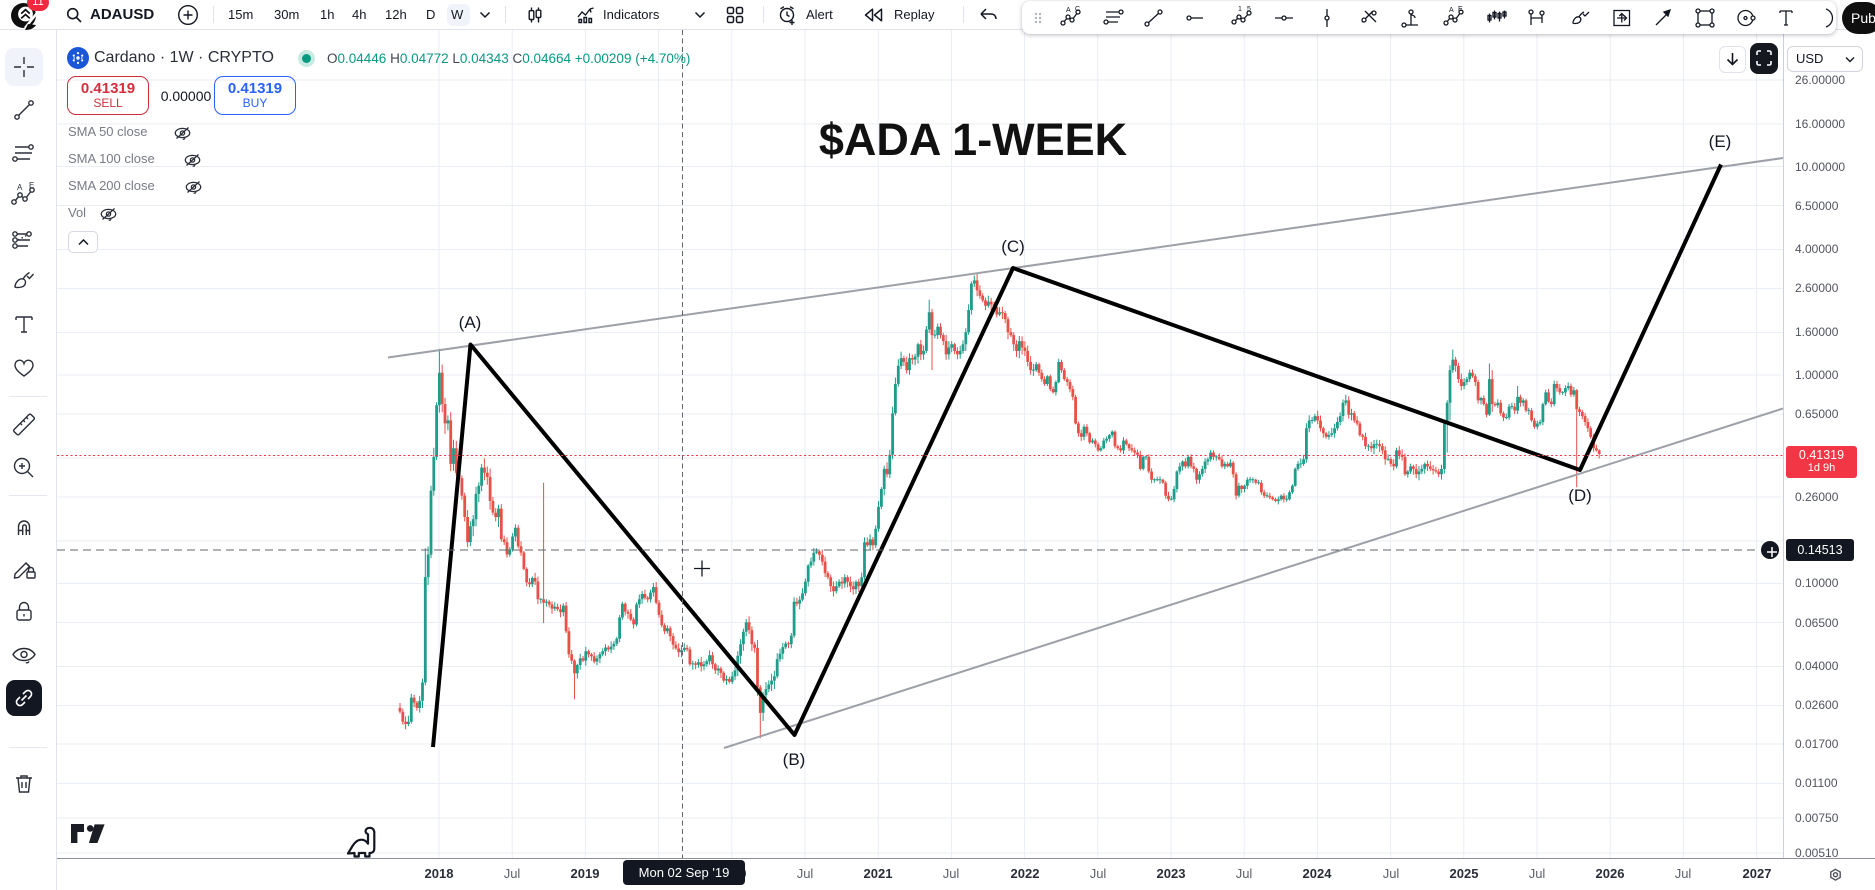 The width and height of the screenshot is (1875, 890). I want to click on svg-text: (A), so click(470, 322).